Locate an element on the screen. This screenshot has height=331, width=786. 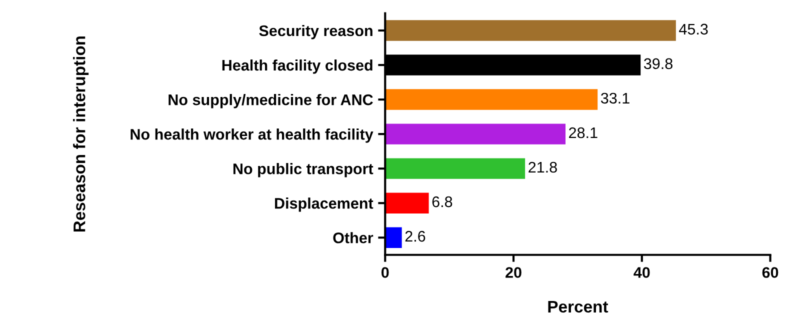
x-axis-title: Percent is located at coordinates (578, 306).